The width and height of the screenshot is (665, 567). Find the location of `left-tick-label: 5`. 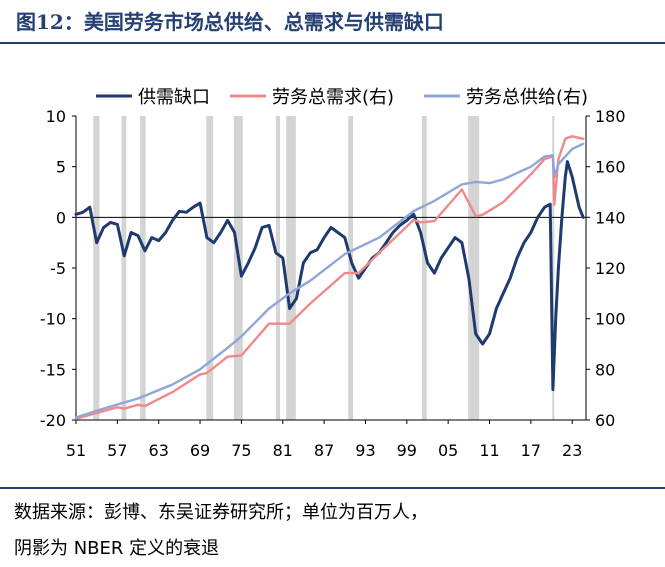

left-tick-label: 5 is located at coordinates (61, 167).